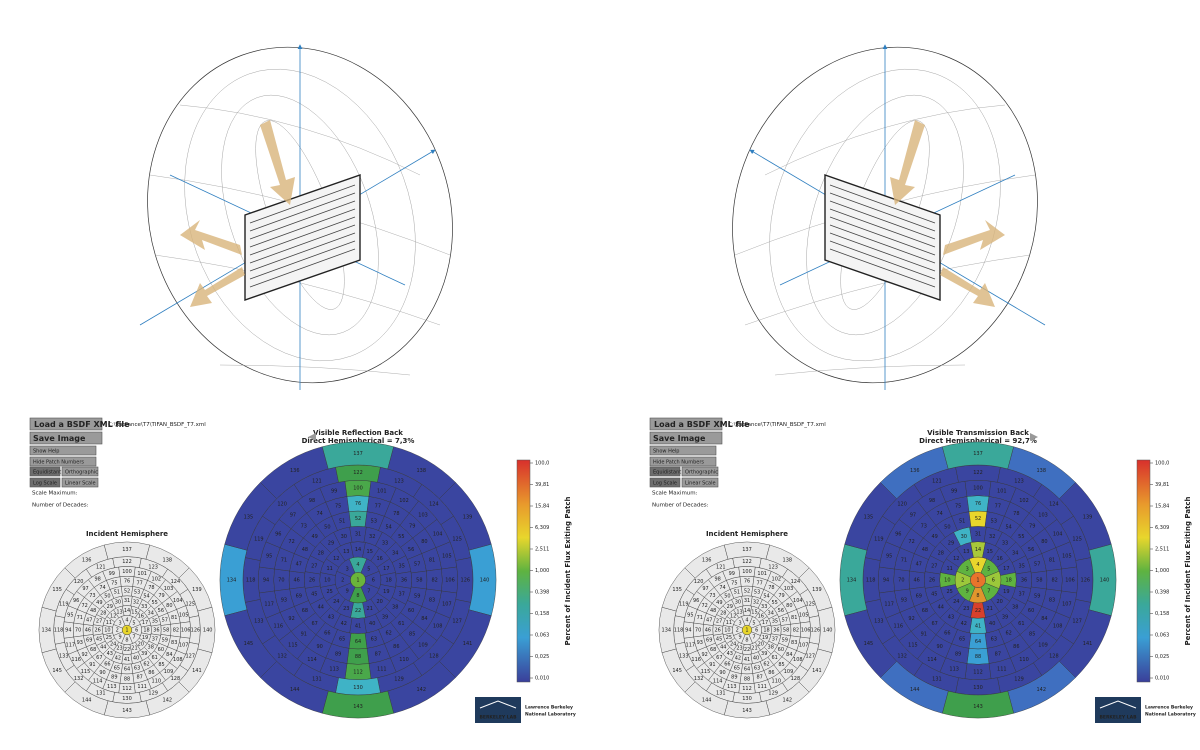  What do you see at coordinates (402, 595) in the screenshot?
I see `patch-number: 37` at bounding box center [402, 595].